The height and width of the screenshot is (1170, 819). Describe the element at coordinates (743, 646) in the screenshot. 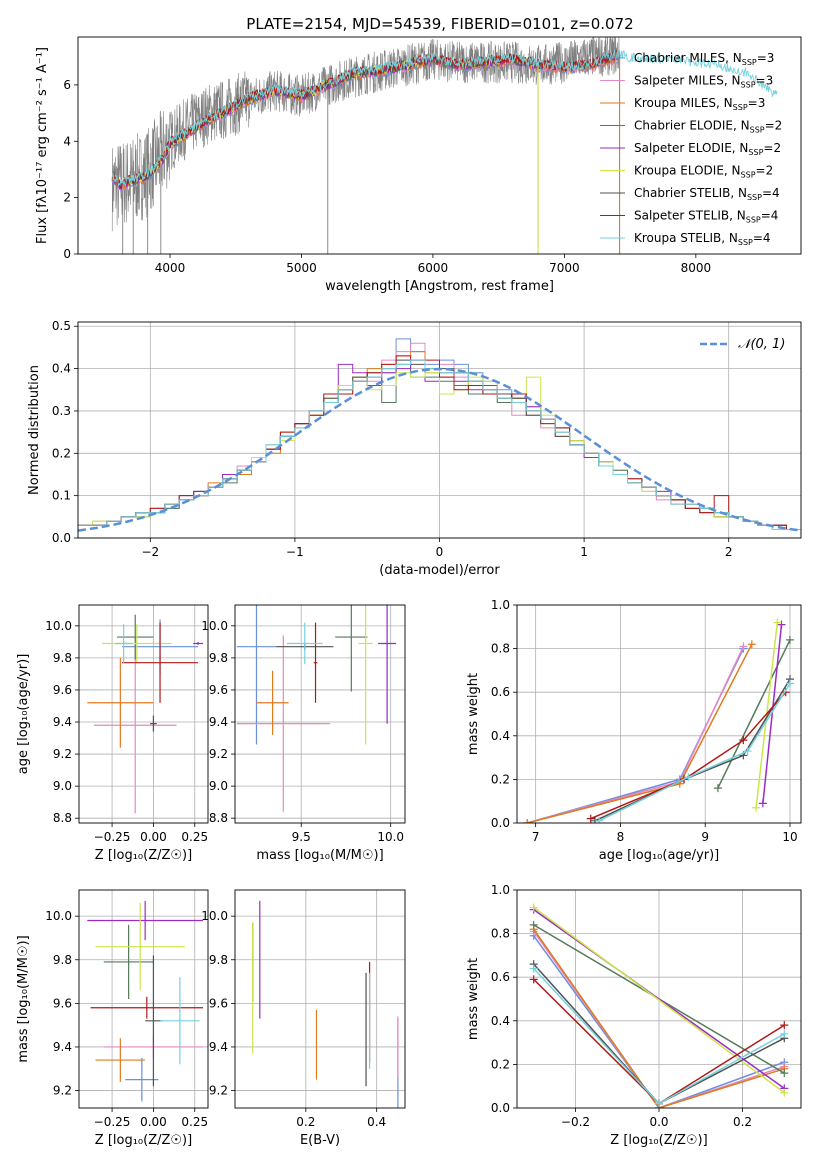

I see `weight-marker-salpeter-miles` at that location.